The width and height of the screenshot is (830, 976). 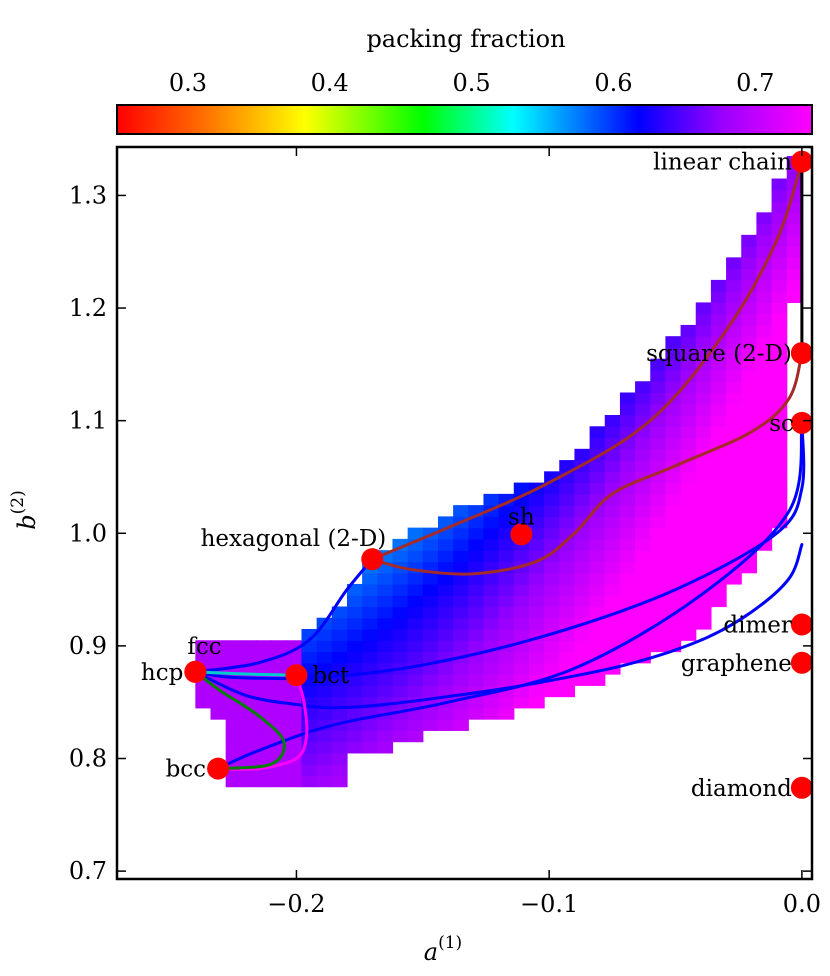 What do you see at coordinates (781, 424) in the screenshot?
I see `point-label: sc` at bounding box center [781, 424].